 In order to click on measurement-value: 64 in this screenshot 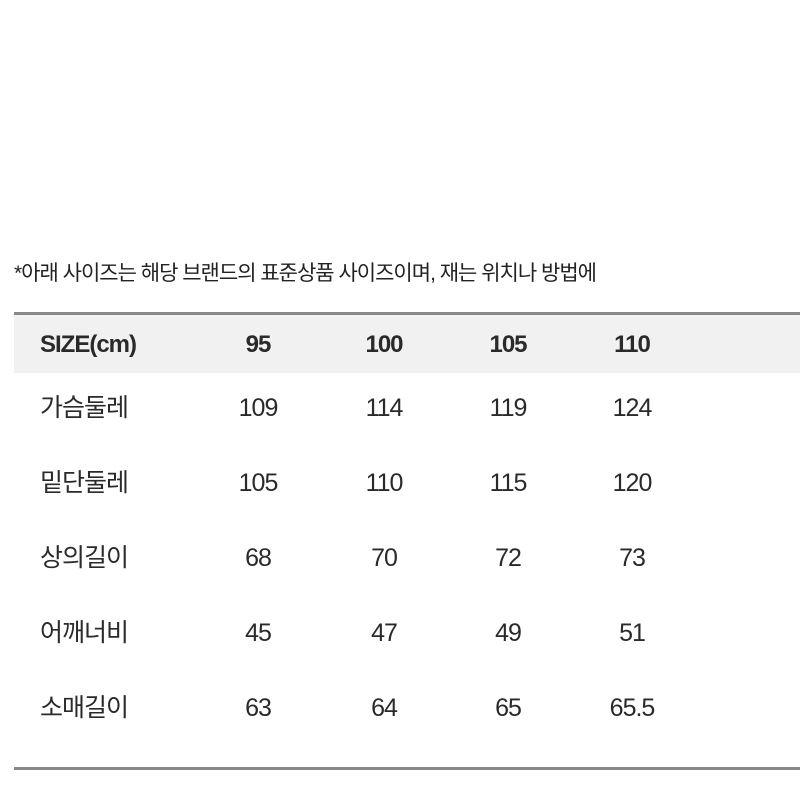, I will do `click(384, 708)`.